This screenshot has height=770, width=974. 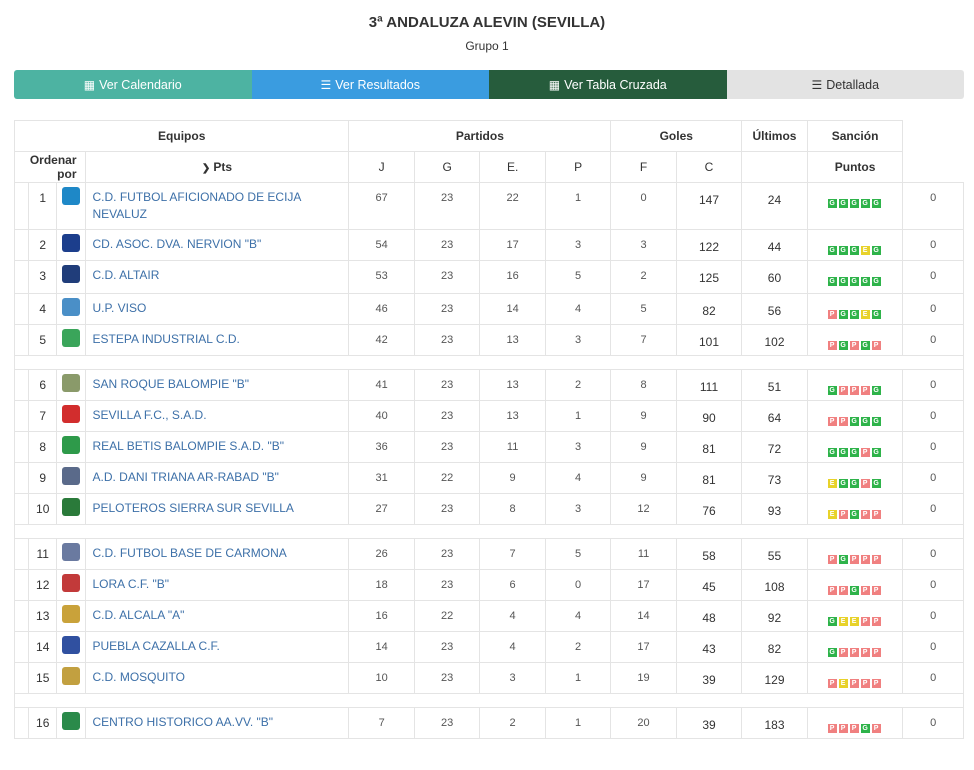 I want to click on team-goals-for: 43, so click(x=709, y=647).